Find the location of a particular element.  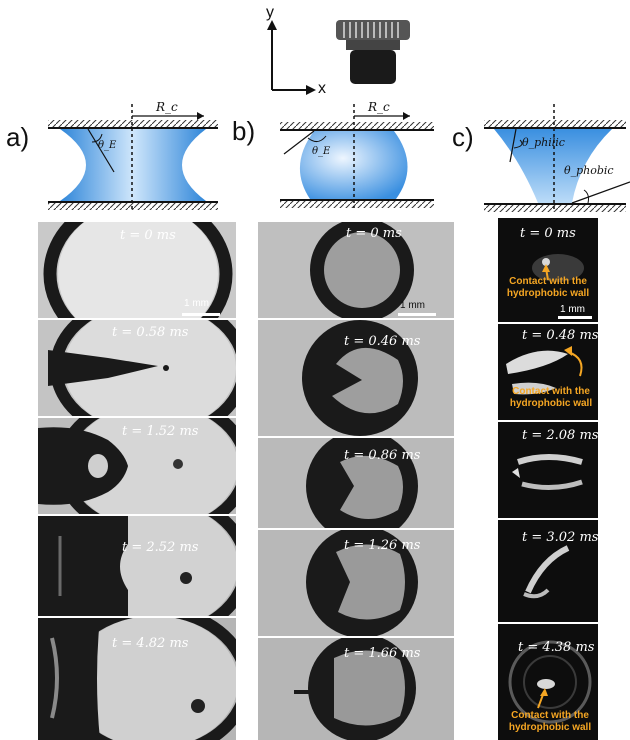

time-label-a-1: t = 0.58 ms is located at coordinates (150, 332).